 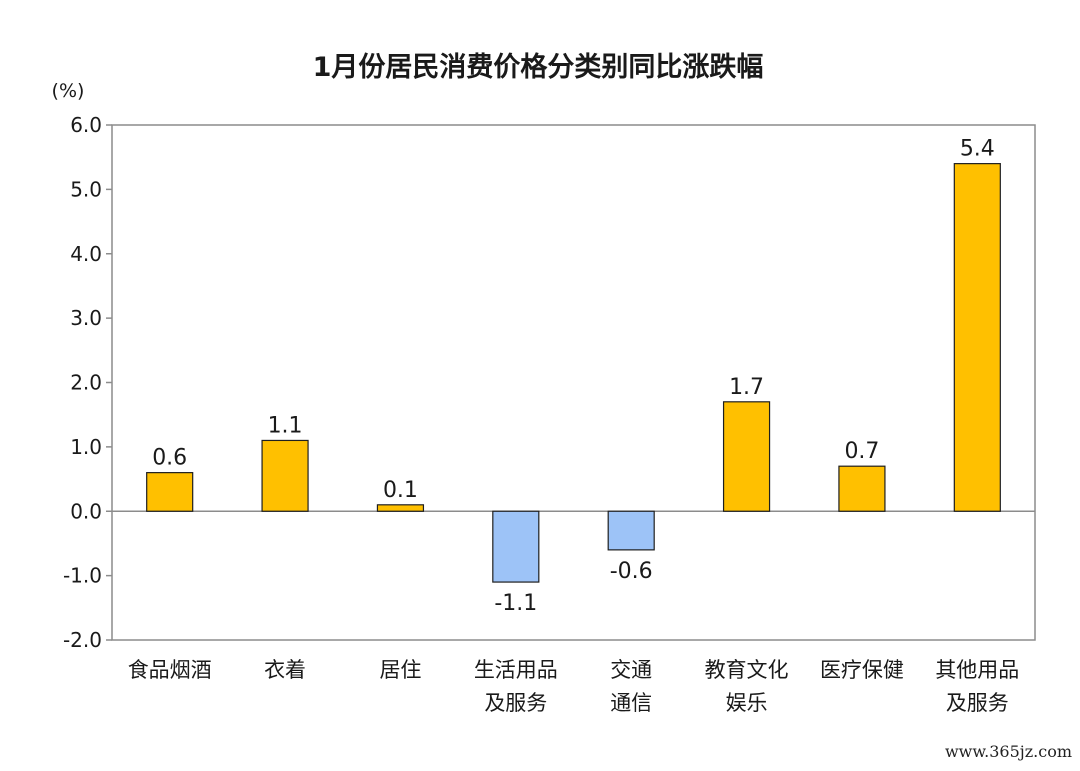 I want to click on y-tick-label: 3.0, so click(x=86, y=318).